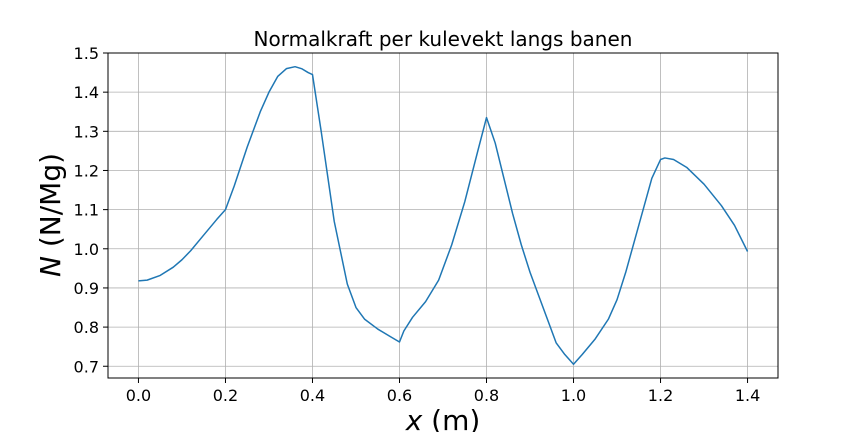 The image size is (864, 432). Describe the element at coordinates (414, 418) in the screenshot. I see `x-axis-variable: x` at that location.